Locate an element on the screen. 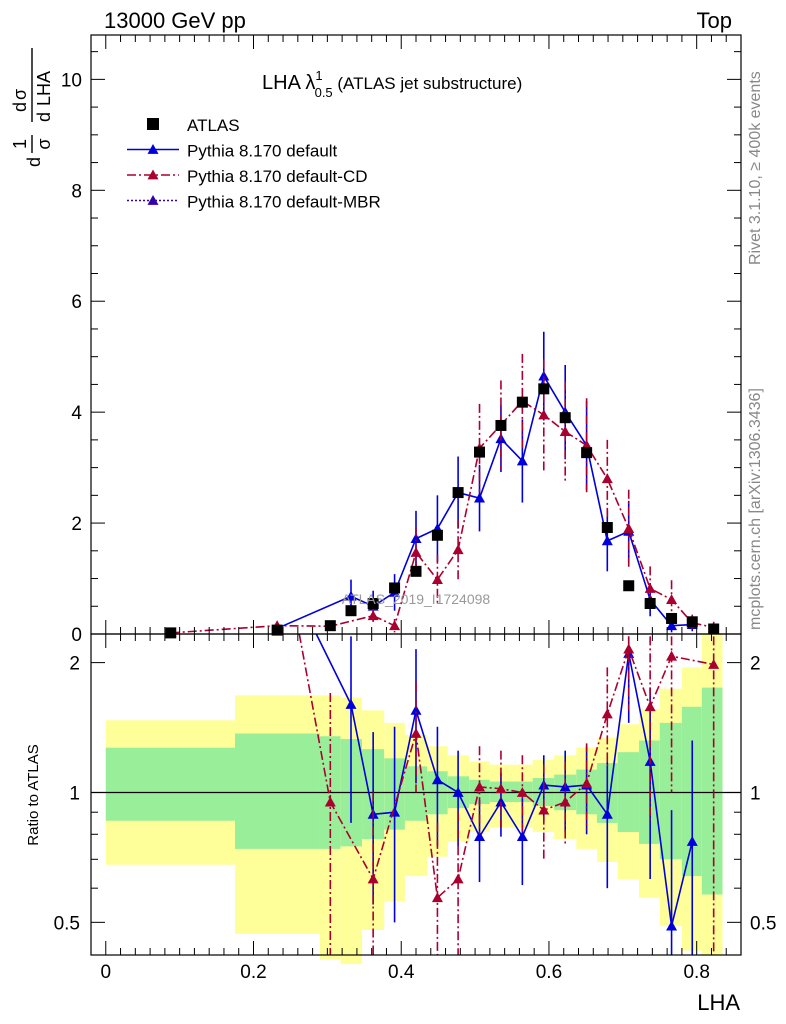 The width and height of the screenshot is (786, 1024). plot-title: LHA λ1 0.5 (ATLAS jet substructure) is located at coordinates (392, 84).